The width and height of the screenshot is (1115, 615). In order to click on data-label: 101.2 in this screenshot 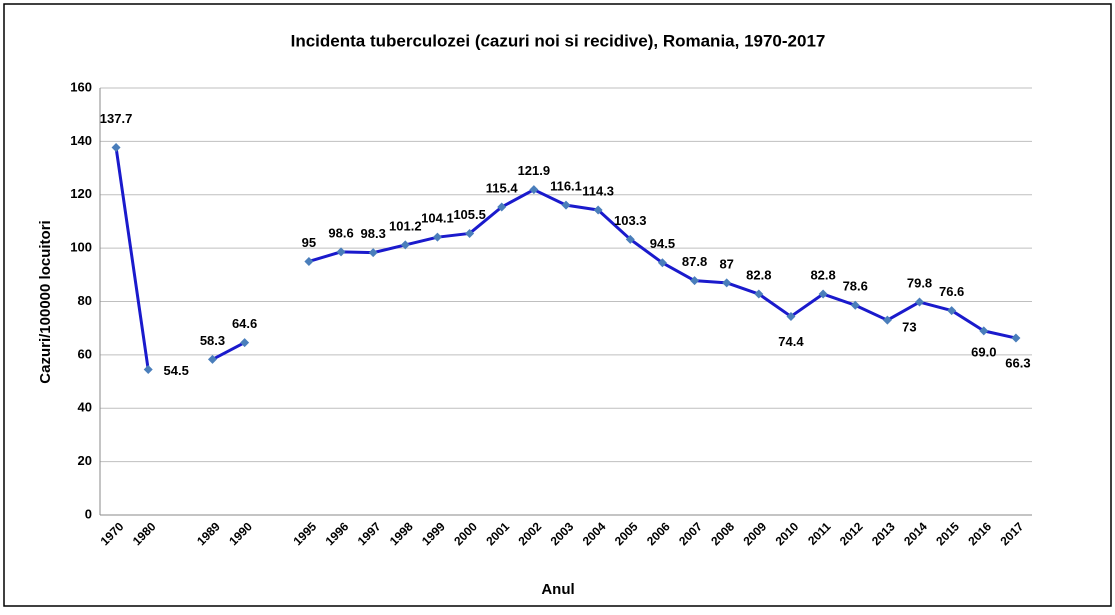, I will do `click(405, 225)`.